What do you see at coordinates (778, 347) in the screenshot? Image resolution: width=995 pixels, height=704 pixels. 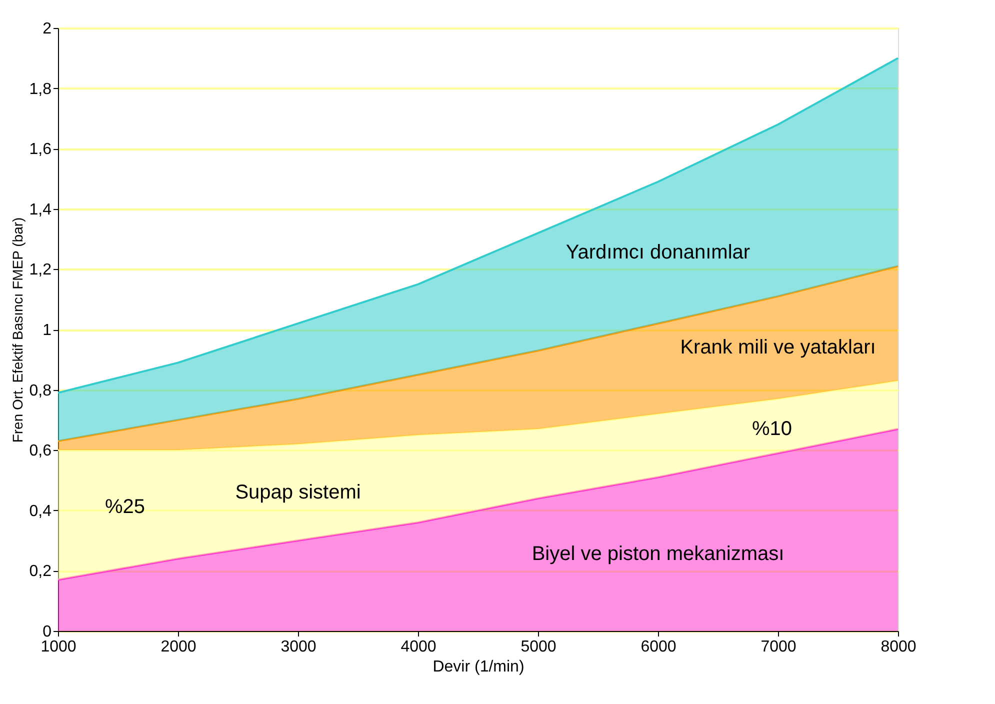 I see `series-label: Krank mili ve yatakları` at bounding box center [778, 347].